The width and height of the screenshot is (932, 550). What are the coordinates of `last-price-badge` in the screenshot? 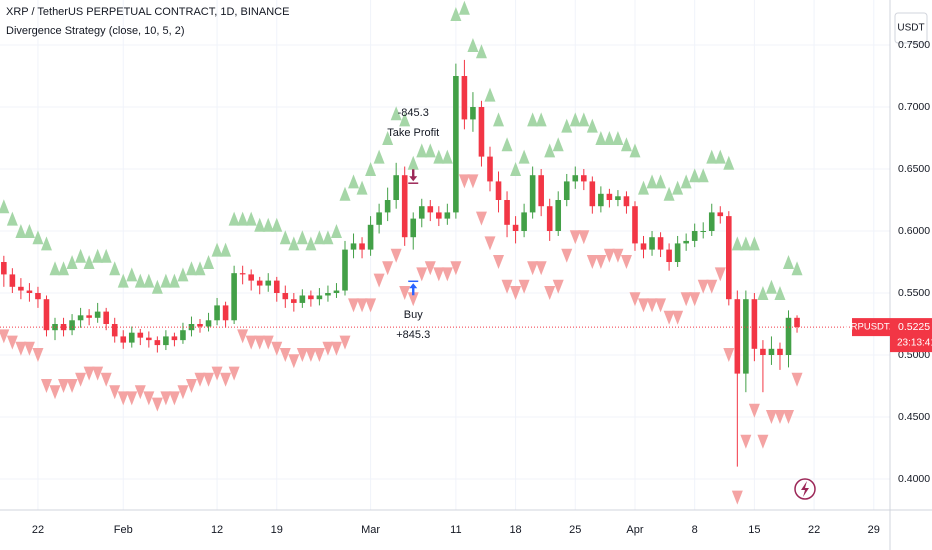 It's located at (911, 335).